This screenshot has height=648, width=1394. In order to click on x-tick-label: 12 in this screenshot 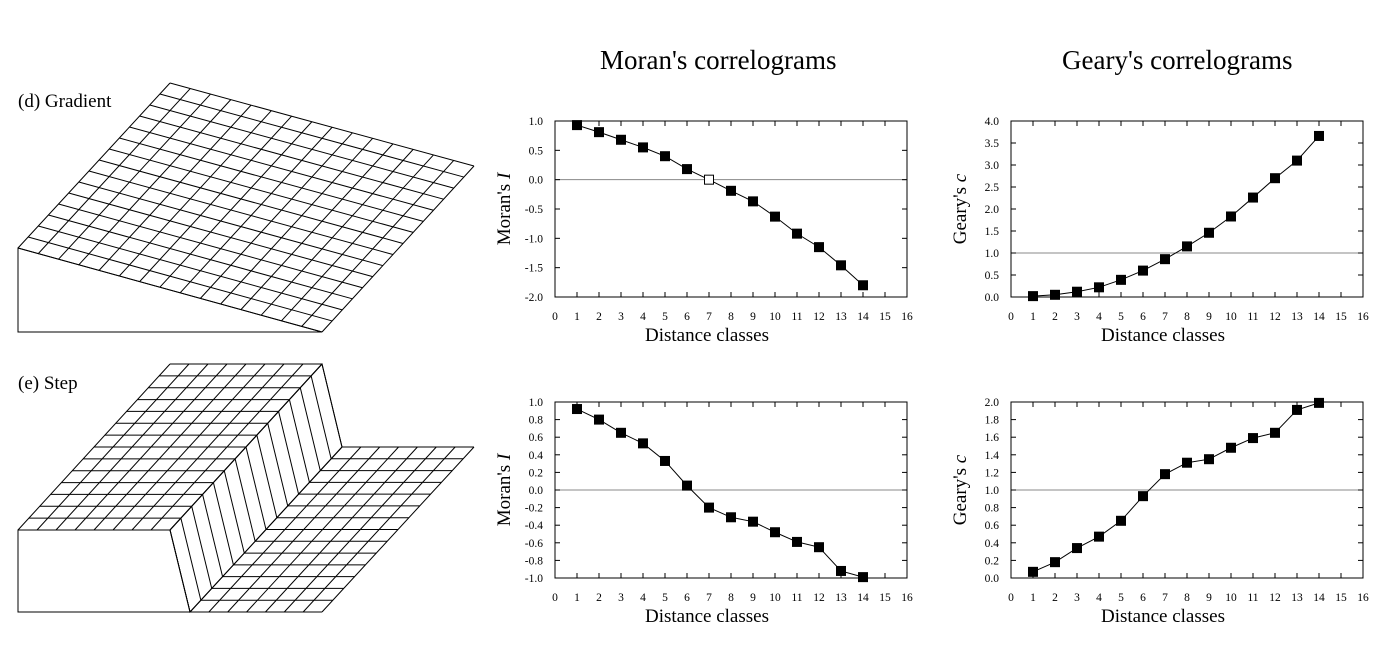, I will do `click(1275, 317)`.